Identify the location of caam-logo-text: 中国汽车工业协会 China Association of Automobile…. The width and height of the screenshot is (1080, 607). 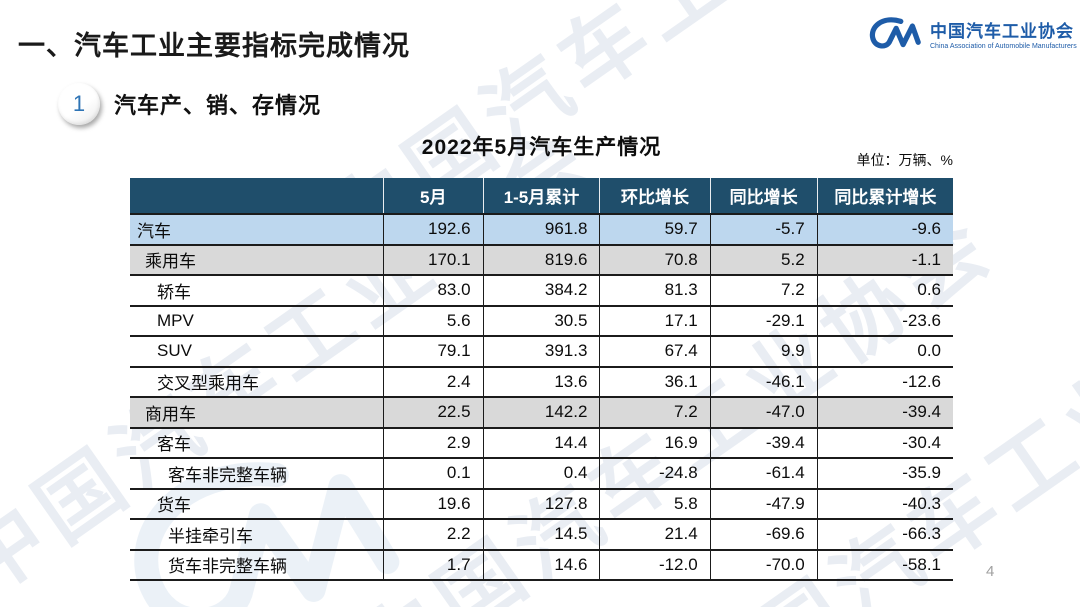
(1003, 33).